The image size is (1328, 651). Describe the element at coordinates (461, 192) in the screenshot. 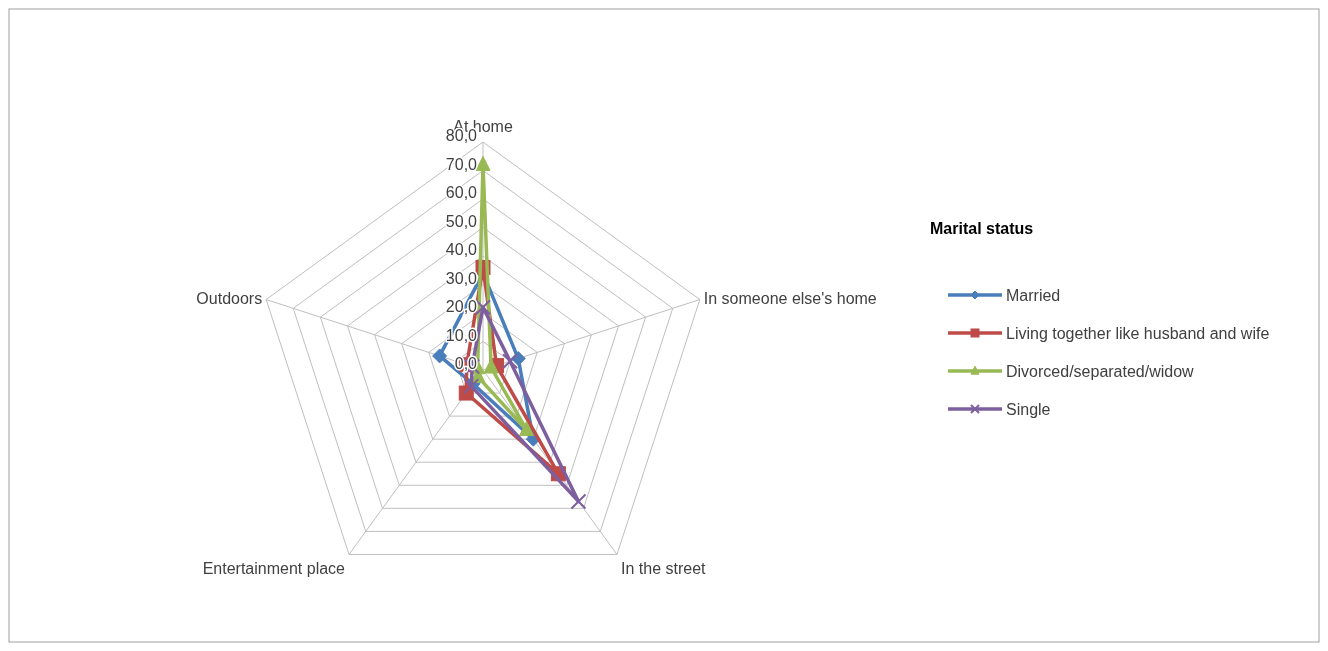

I see `y-tick-label: 60,0` at that location.